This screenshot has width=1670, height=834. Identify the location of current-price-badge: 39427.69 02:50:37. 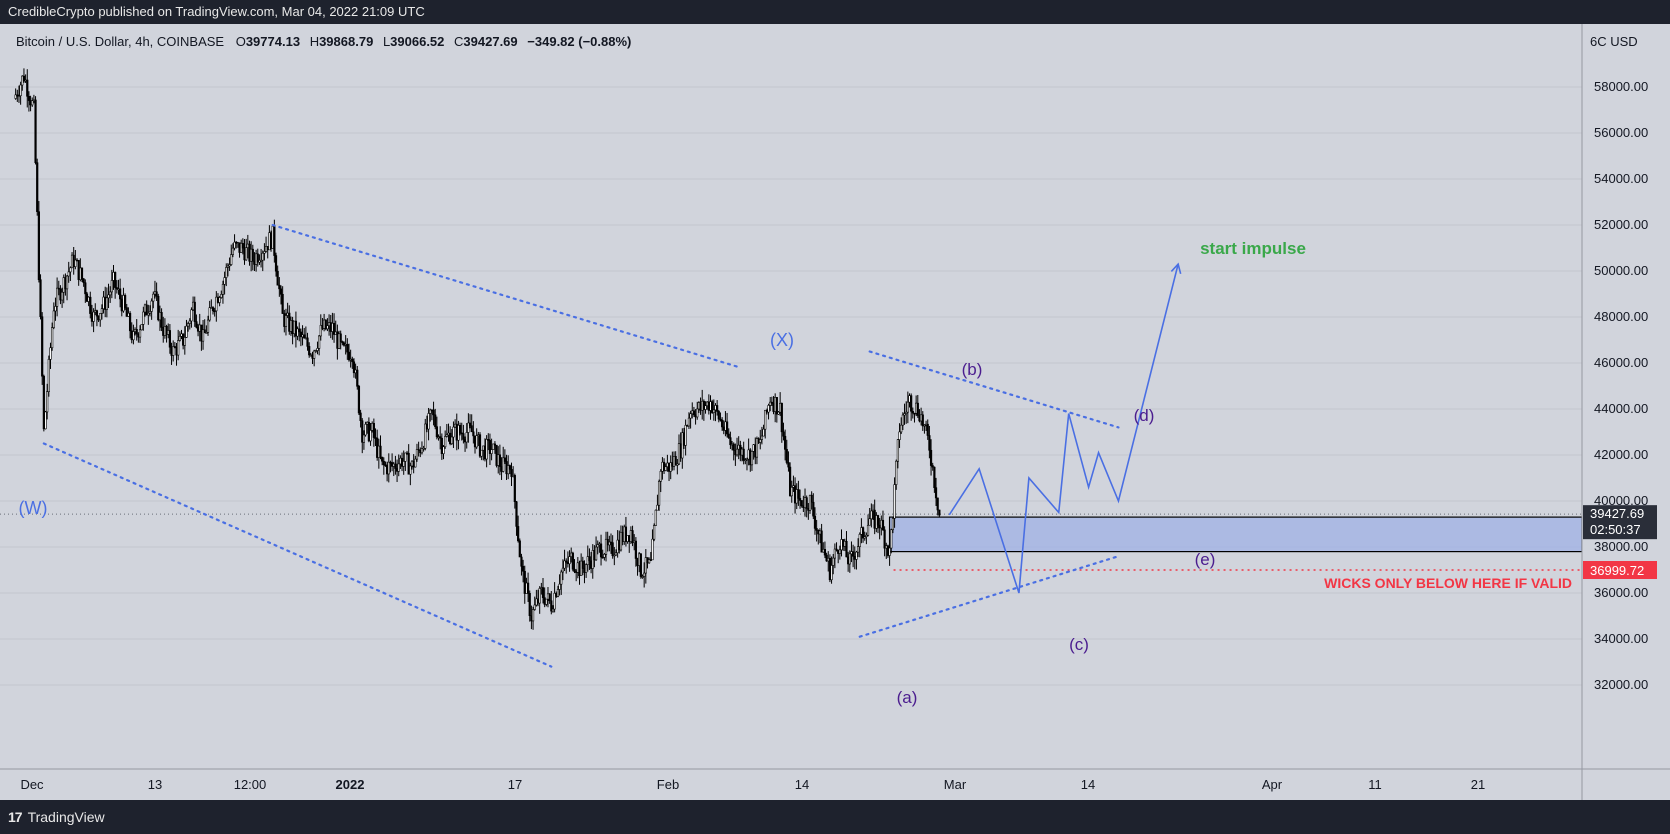
(1620, 522).